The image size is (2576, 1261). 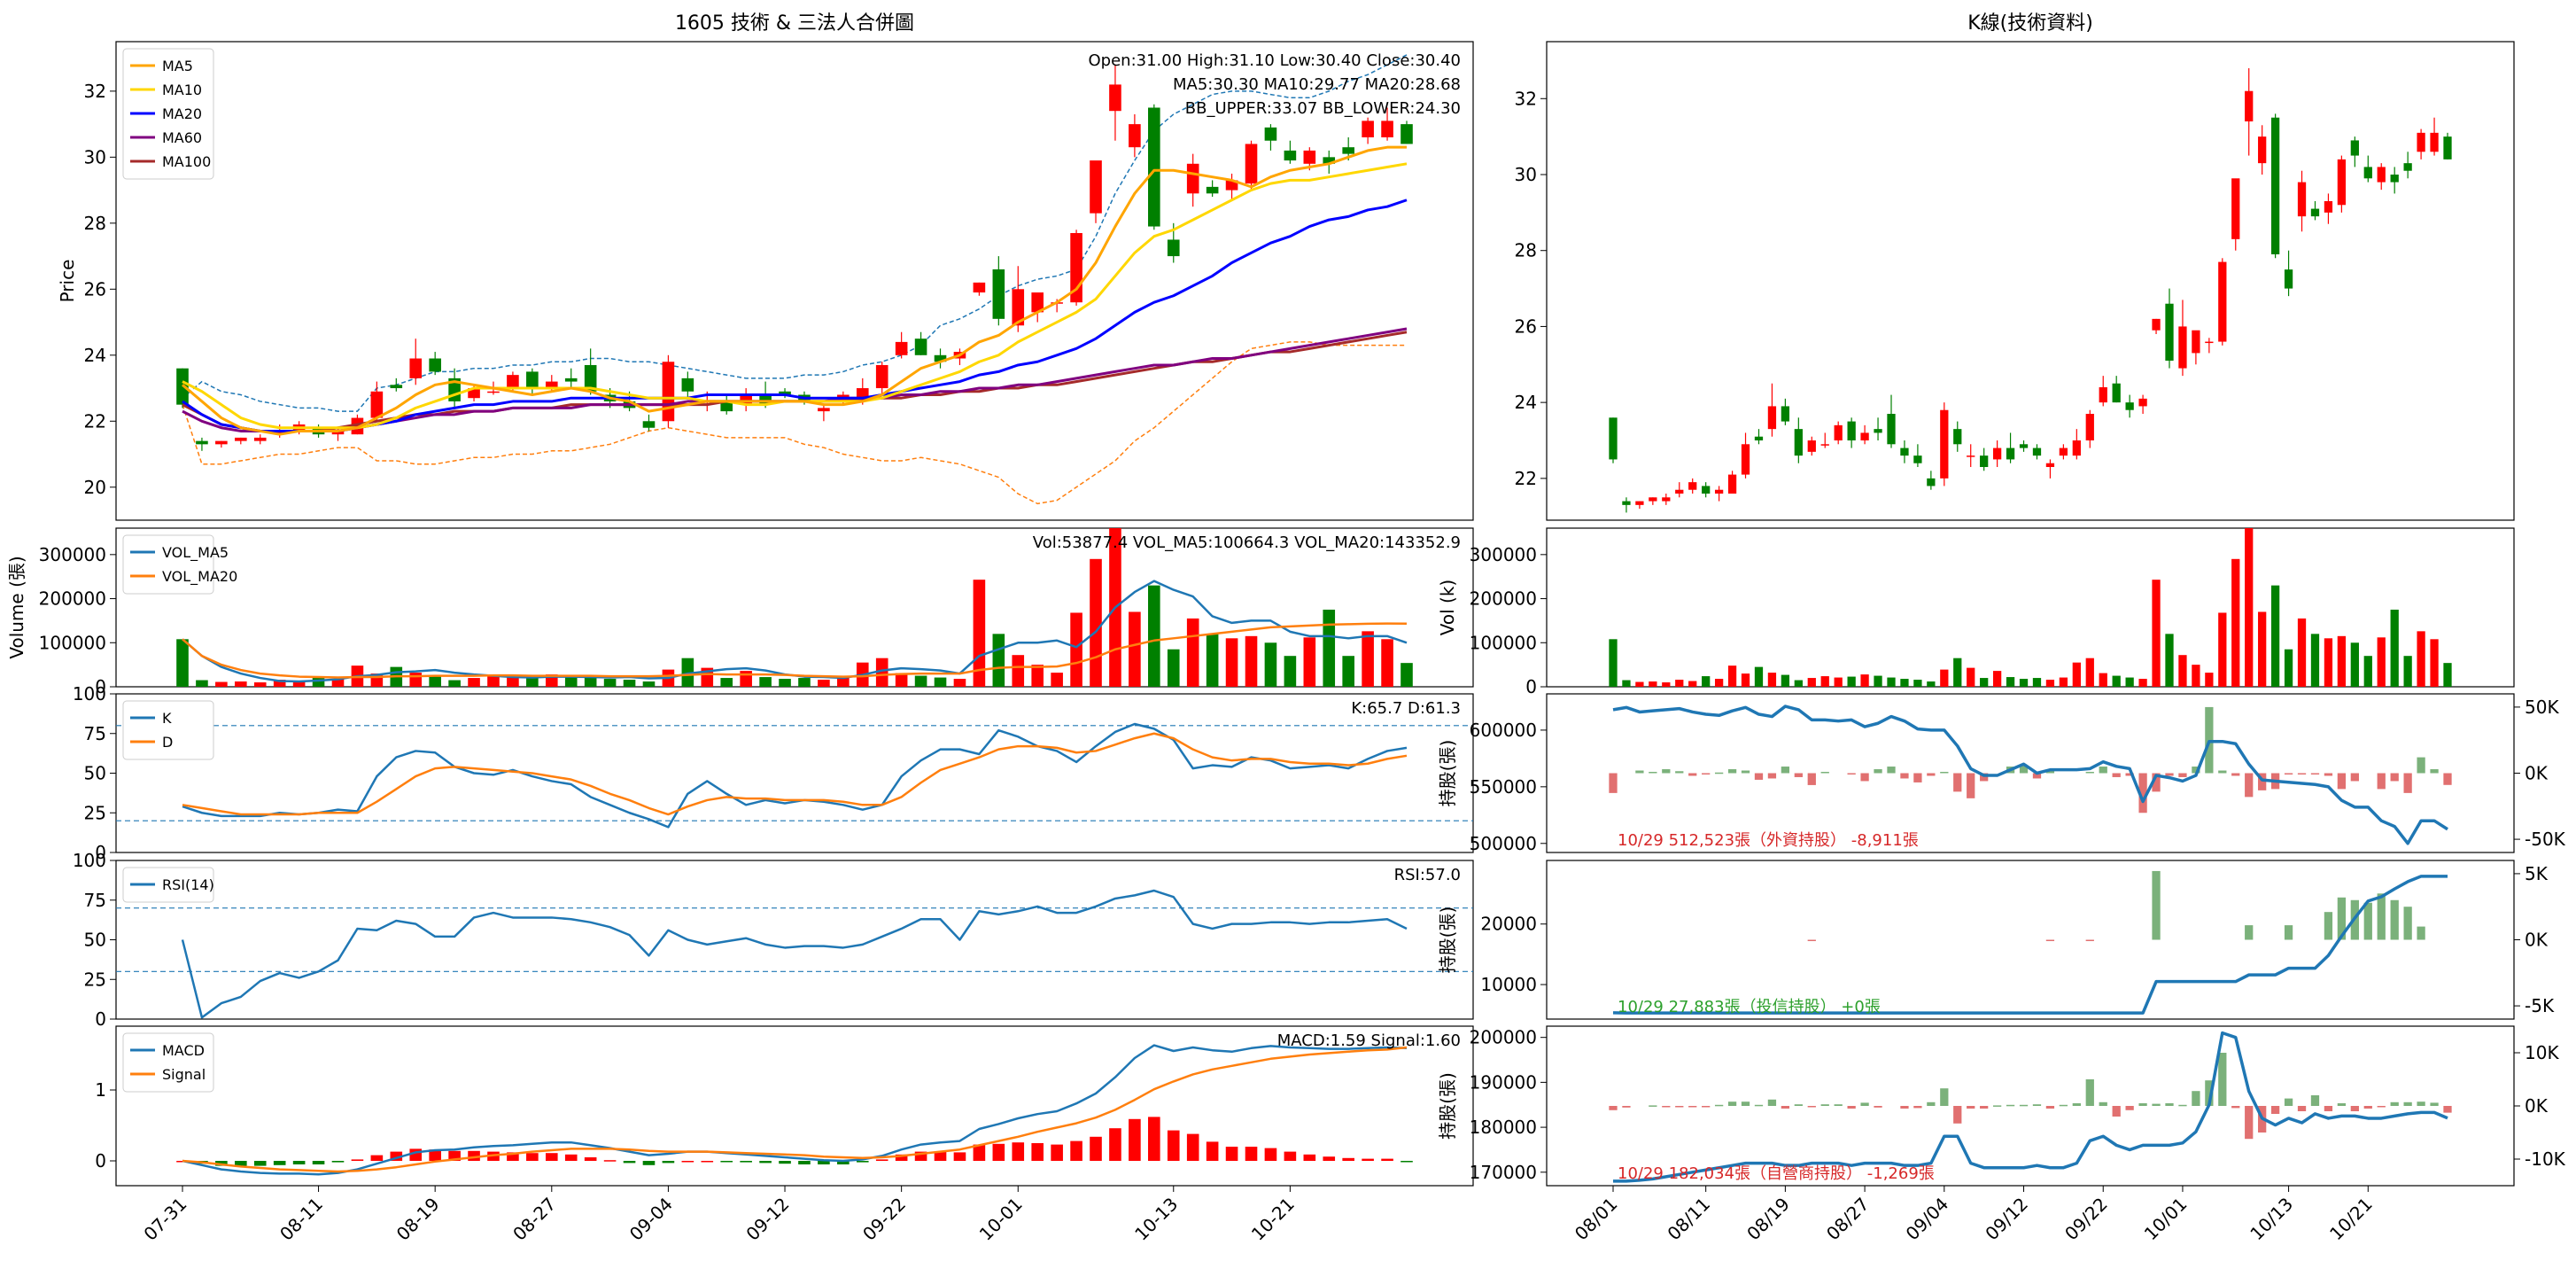 What do you see at coordinates (100, 1160) in the screenshot?
I see `macd-ytick-label: 0` at bounding box center [100, 1160].